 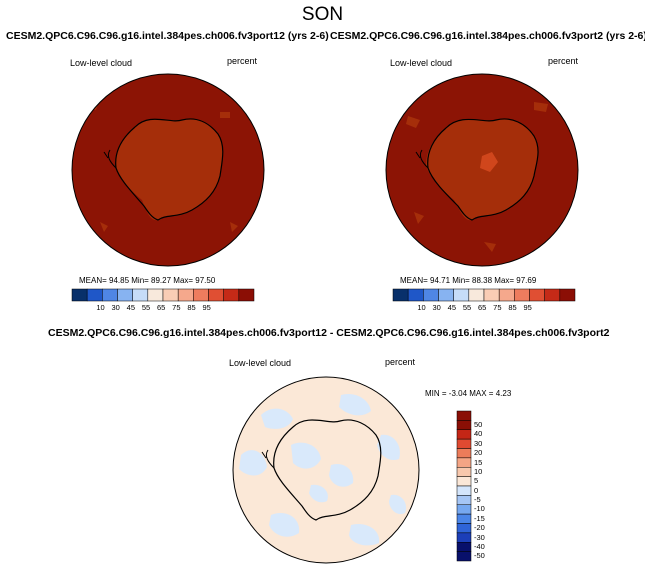 I want to click on panel-2-peninsula, so click(x=422, y=159).